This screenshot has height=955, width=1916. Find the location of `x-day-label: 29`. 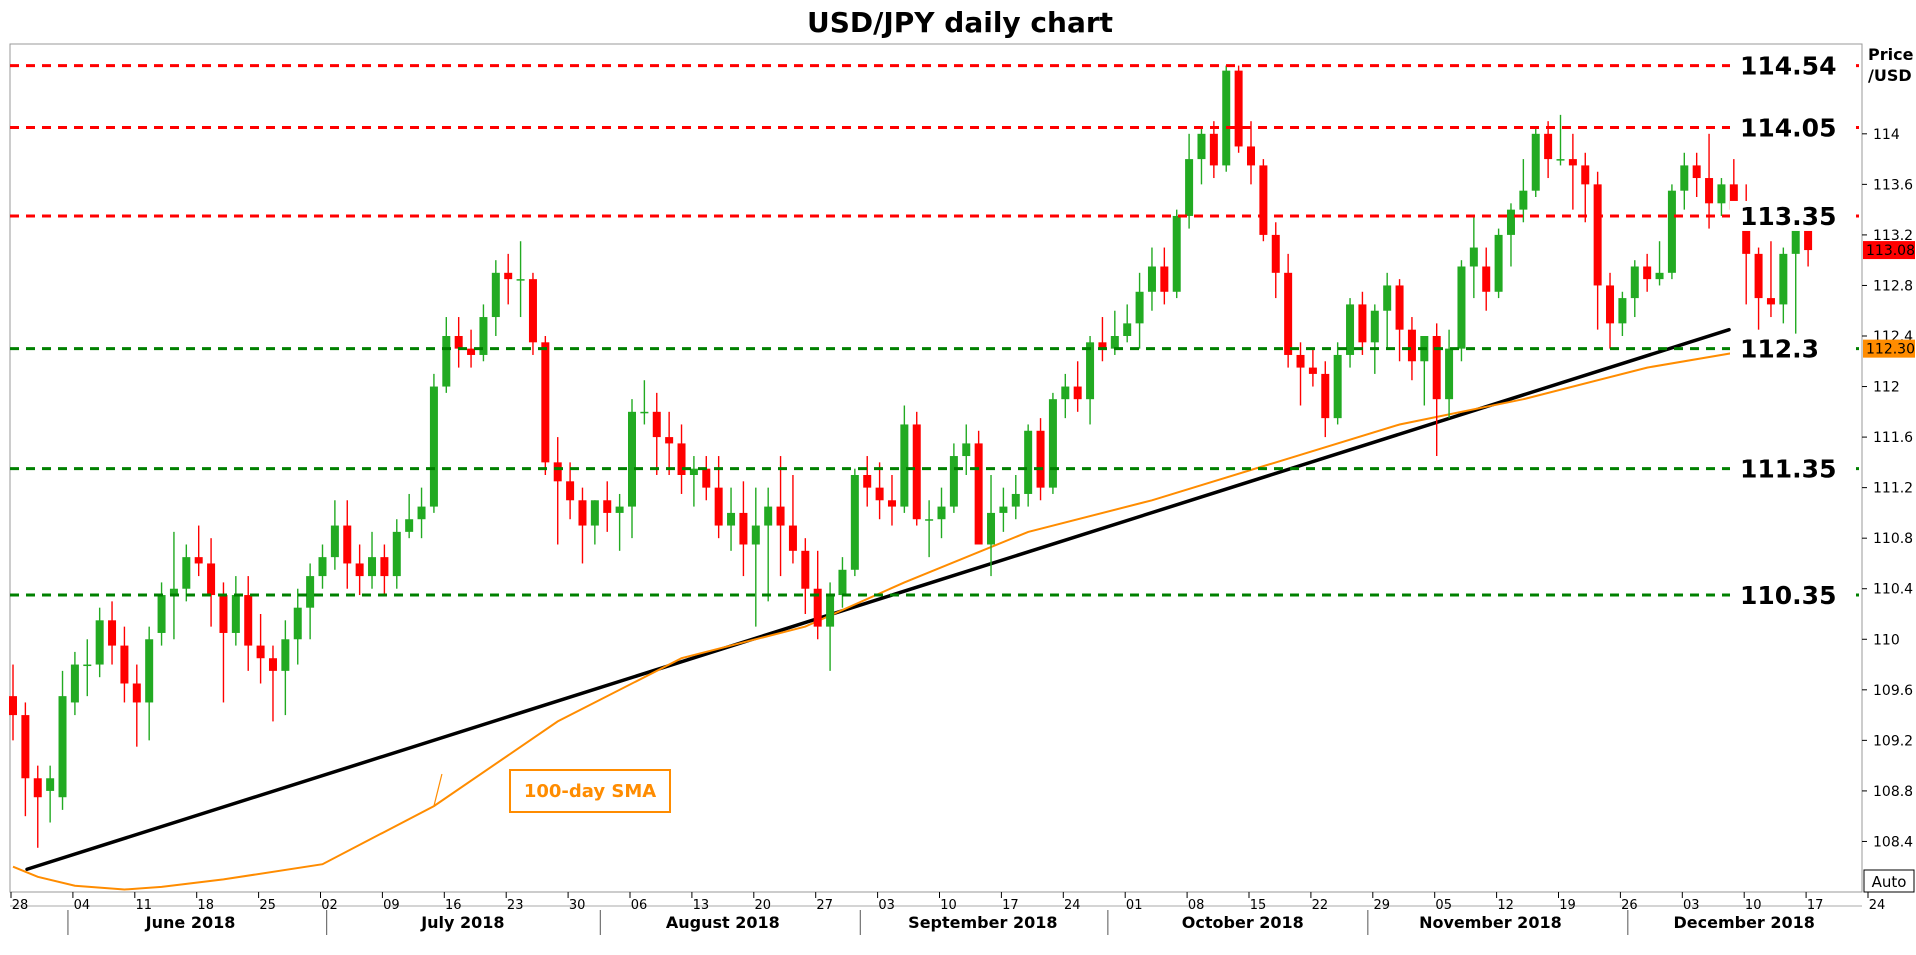

x-day-label: 29 is located at coordinates (1382, 905).